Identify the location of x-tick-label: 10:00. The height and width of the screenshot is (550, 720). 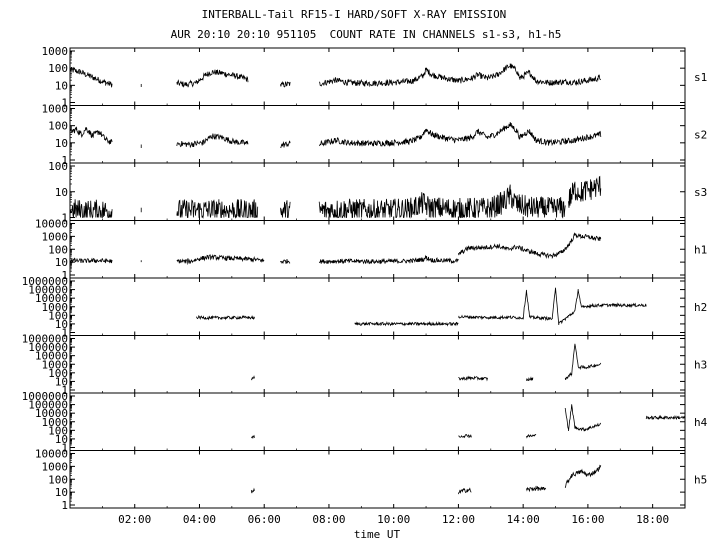
(393, 519).